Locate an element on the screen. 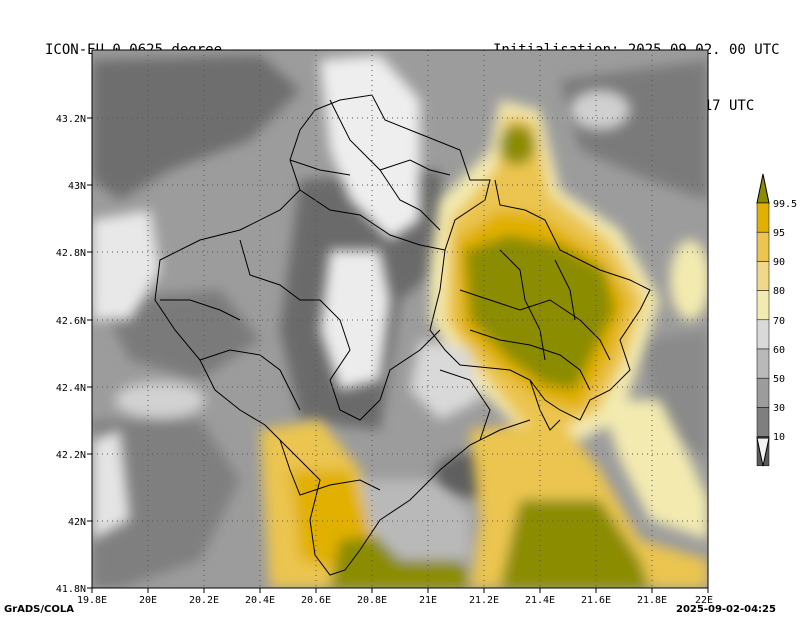  lat-label: 42N is located at coordinates (77, 522).